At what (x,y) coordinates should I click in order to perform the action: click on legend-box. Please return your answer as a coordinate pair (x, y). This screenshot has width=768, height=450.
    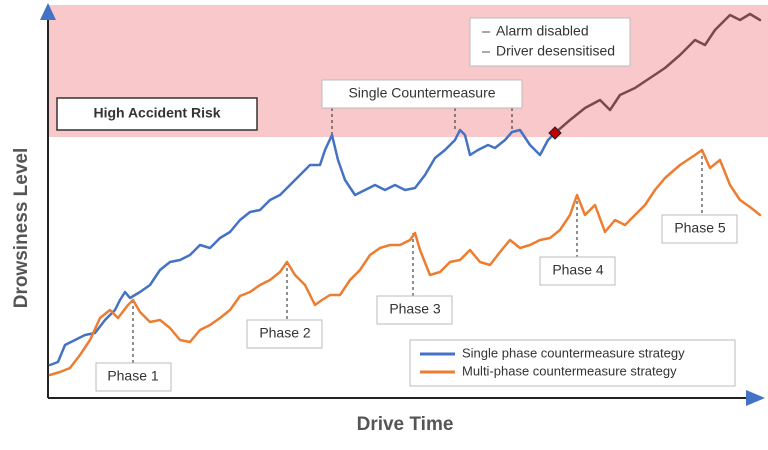
    Looking at the image, I should click on (572, 363).